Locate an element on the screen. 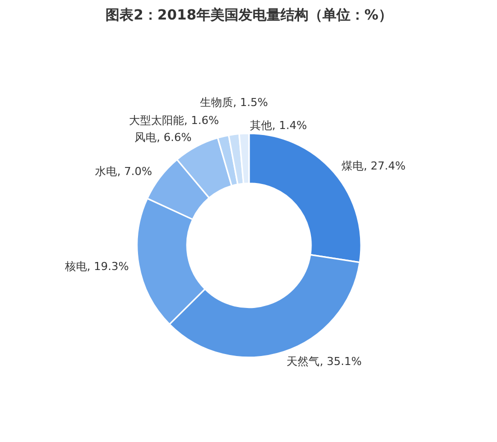 This screenshot has height=442, width=497. slice-label: 水电, 7.0% is located at coordinates (123, 171).